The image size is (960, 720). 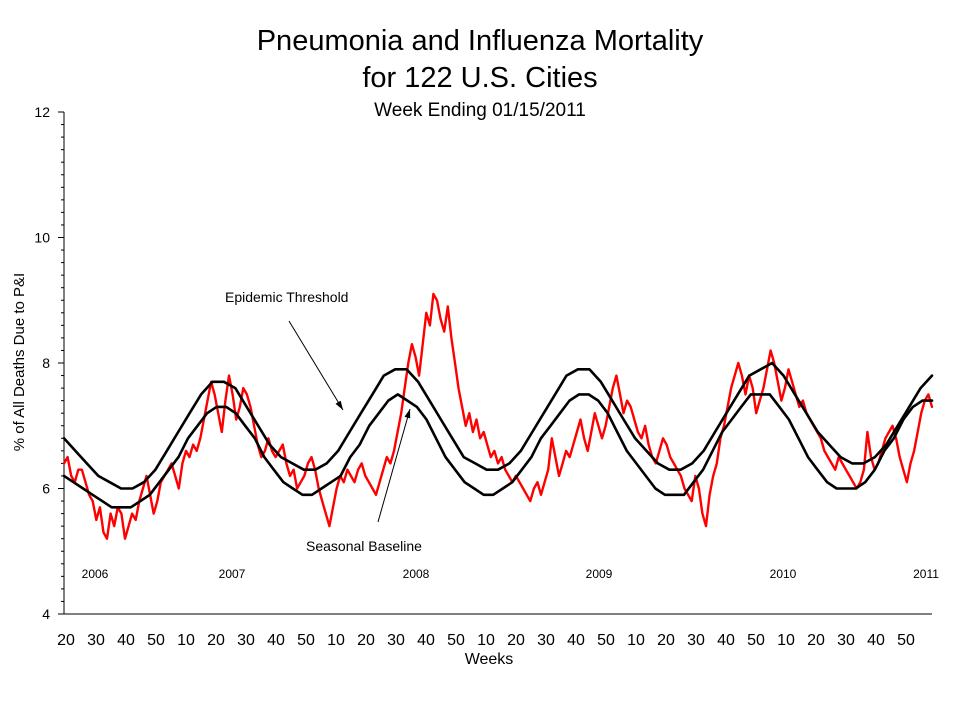 I want to click on chart-subtitle: Week Ending 01/15/2011, so click(x=480, y=110).